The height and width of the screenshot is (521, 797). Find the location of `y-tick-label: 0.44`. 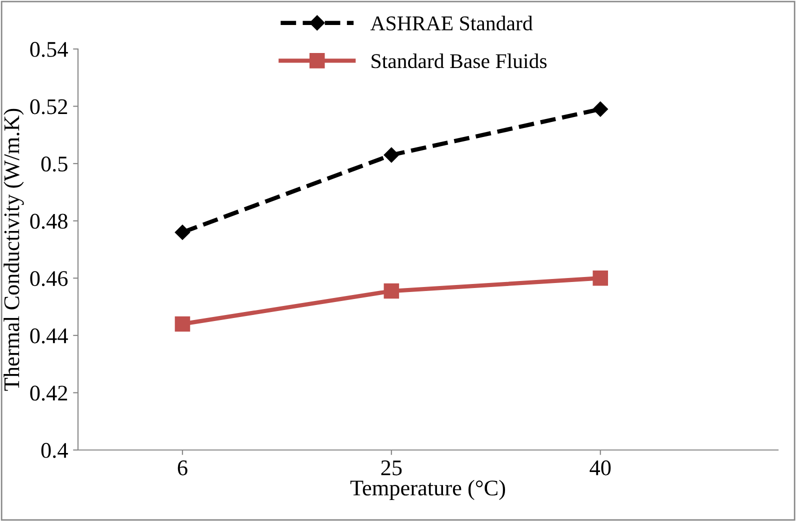

y-tick-label: 0.44 is located at coordinates (49, 336).